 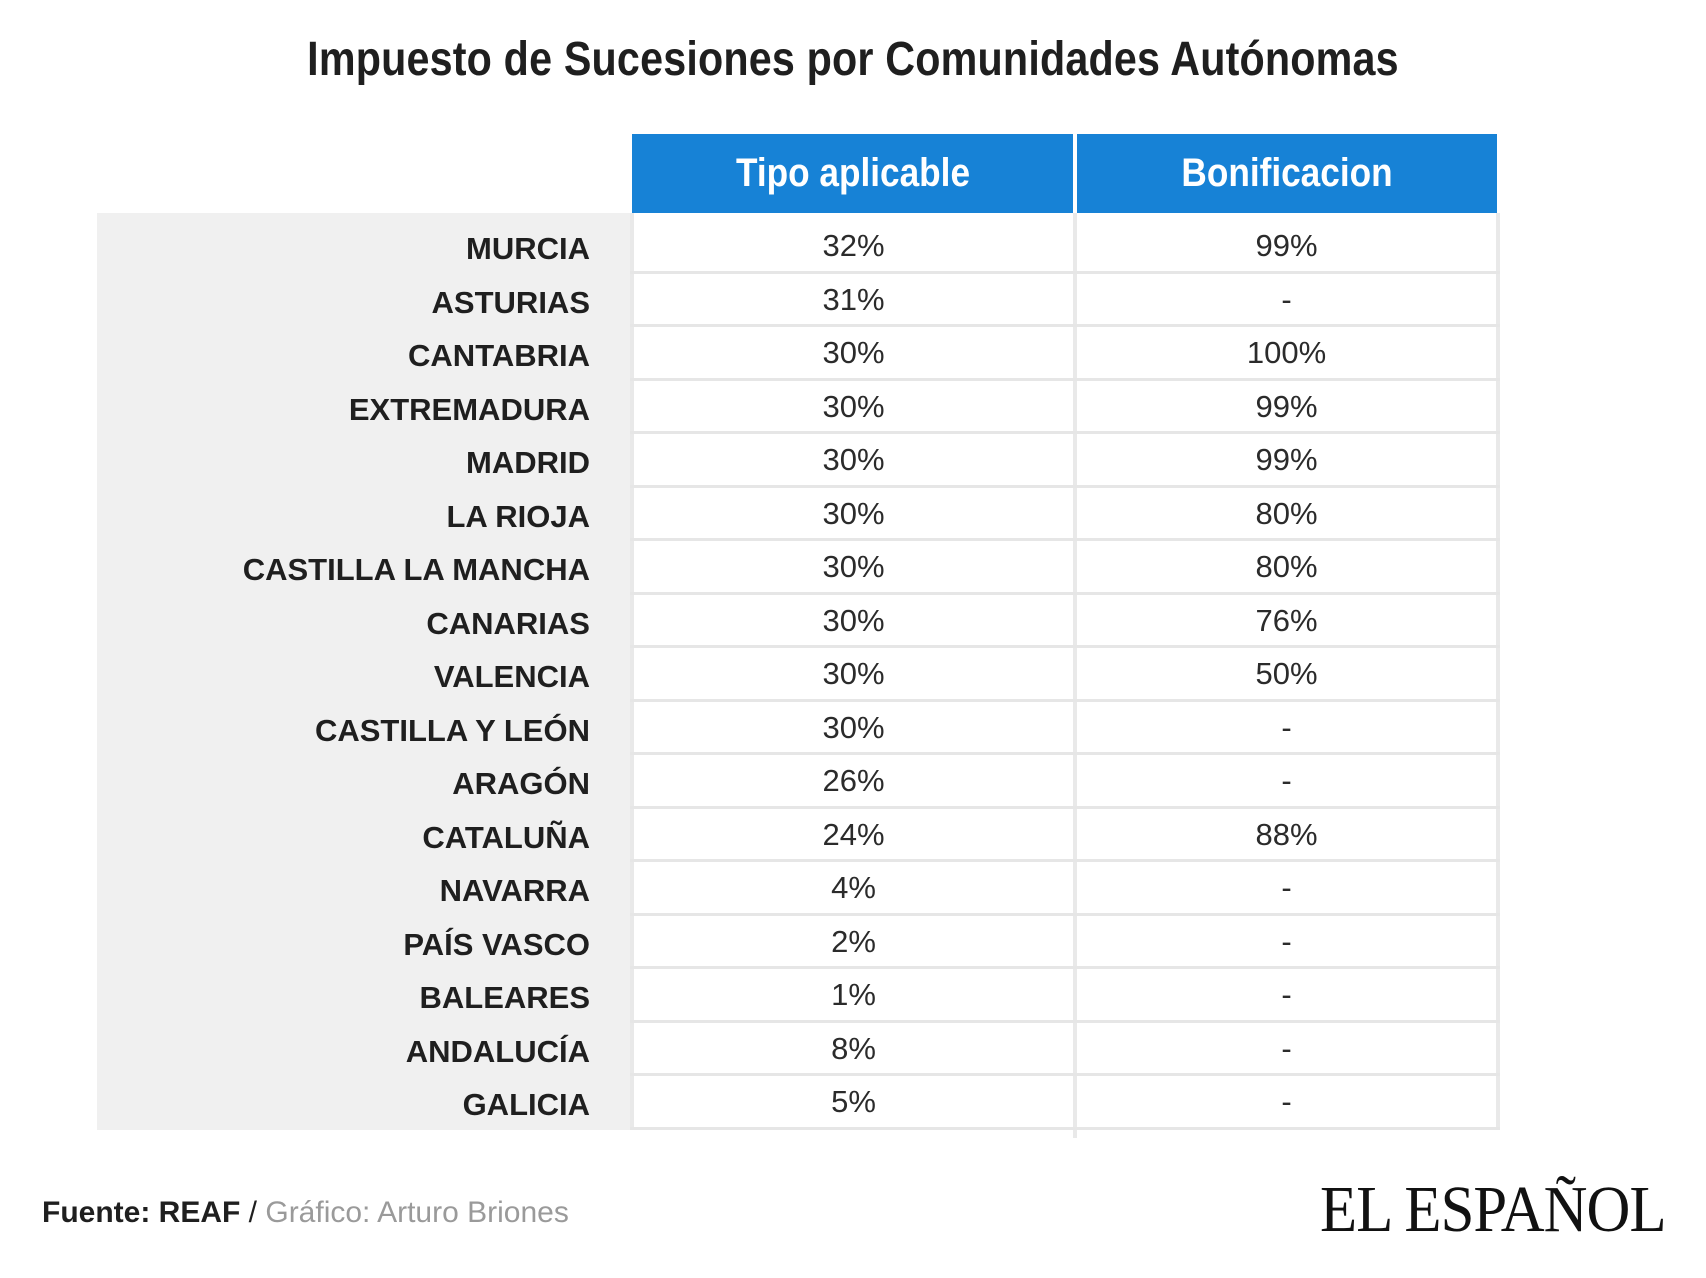 I want to click on column-header-bonificacion-label: Bonificacion, so click(x=1287, y=173).